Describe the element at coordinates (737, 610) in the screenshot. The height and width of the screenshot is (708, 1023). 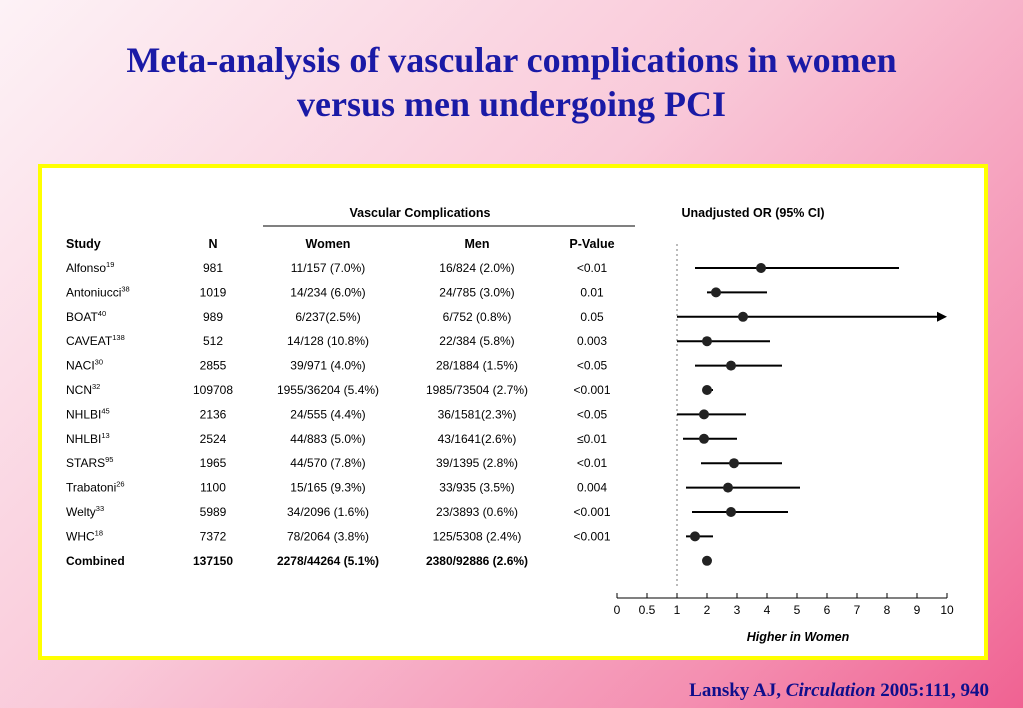
I see `x-tick-label: 3` at that location.